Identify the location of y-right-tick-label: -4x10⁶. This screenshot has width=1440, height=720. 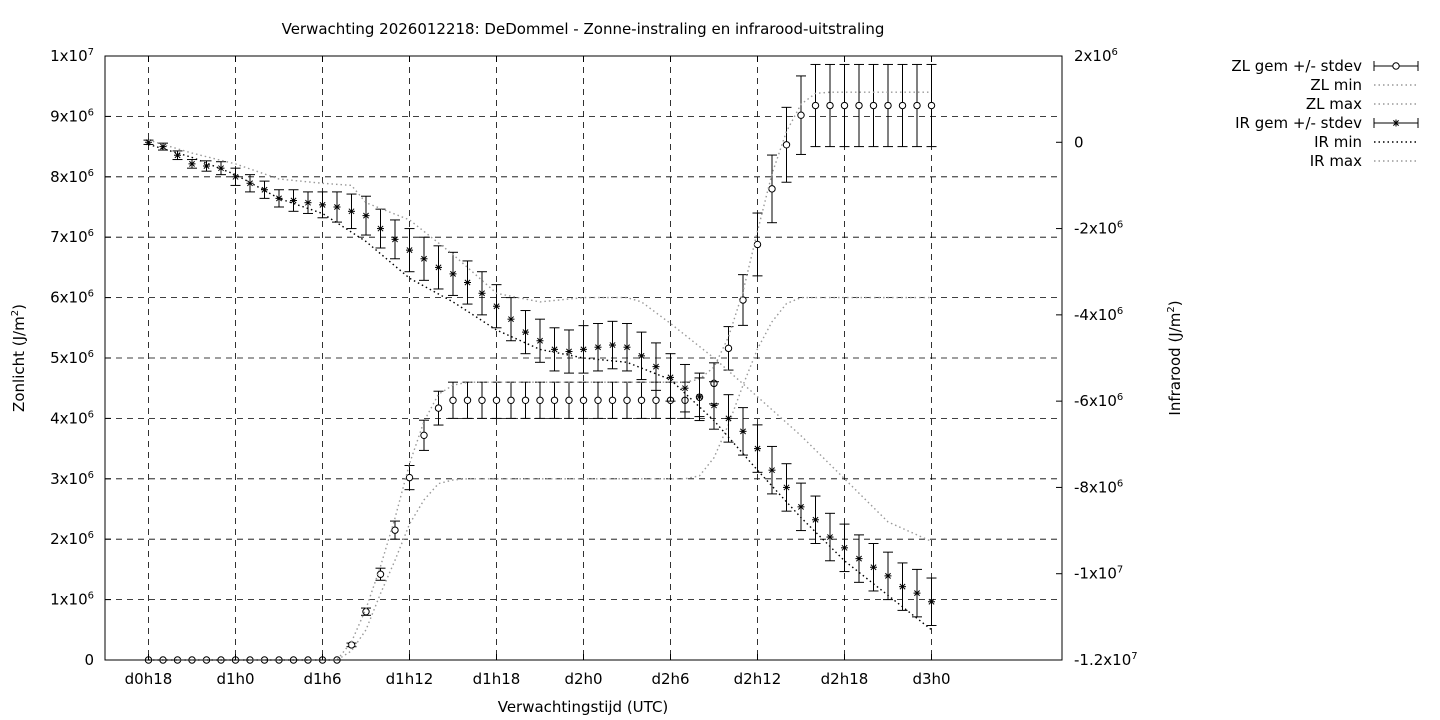
(1098, 315).